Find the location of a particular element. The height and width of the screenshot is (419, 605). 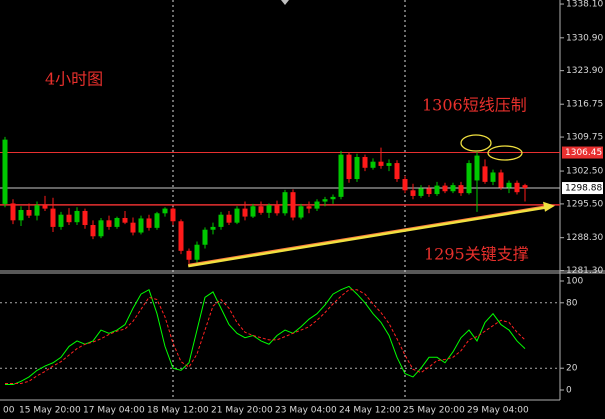

x-tick-label: 00 is located at coordinates (9, 411).